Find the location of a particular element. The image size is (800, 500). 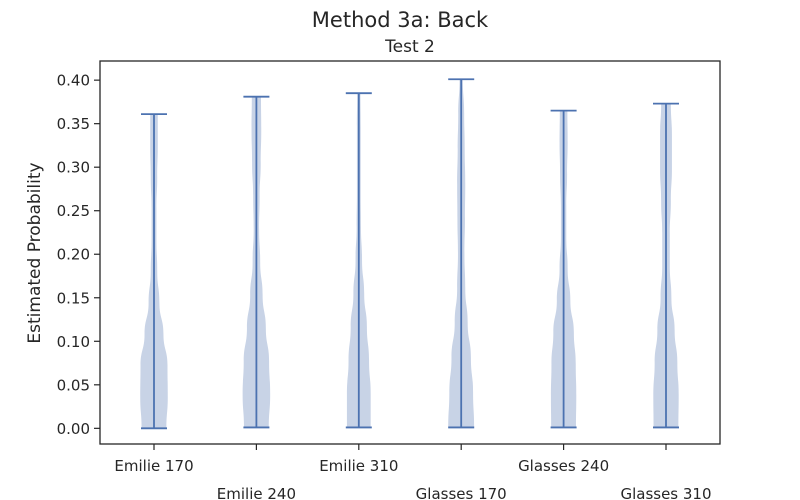

x-tick-label: Glasses 170 is located at coordinates (461, 492).